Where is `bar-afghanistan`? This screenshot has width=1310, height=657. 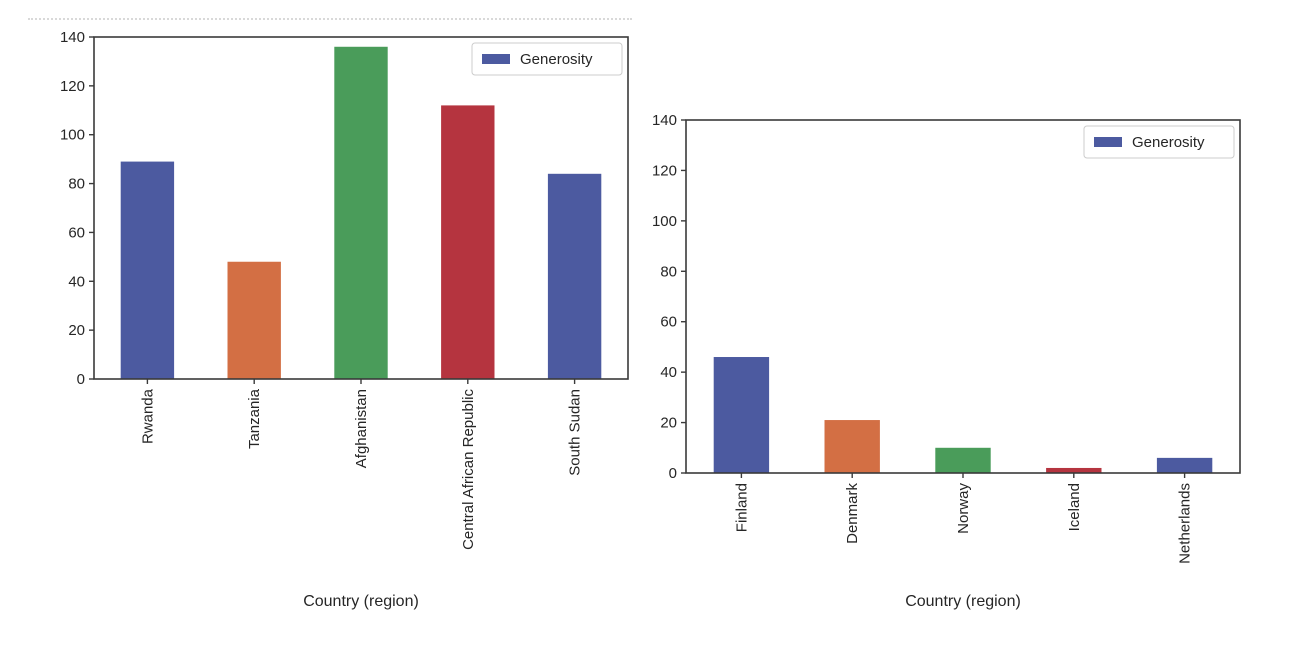
bar-afghanistan is located at coordinates (361, 213).